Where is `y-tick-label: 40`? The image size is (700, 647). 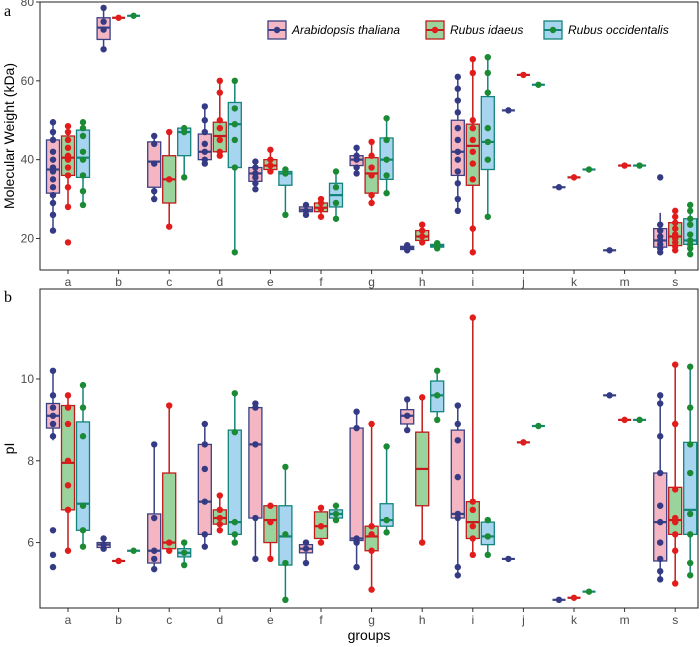 y-tick-label: 40 is located at coordinates (28, 160).